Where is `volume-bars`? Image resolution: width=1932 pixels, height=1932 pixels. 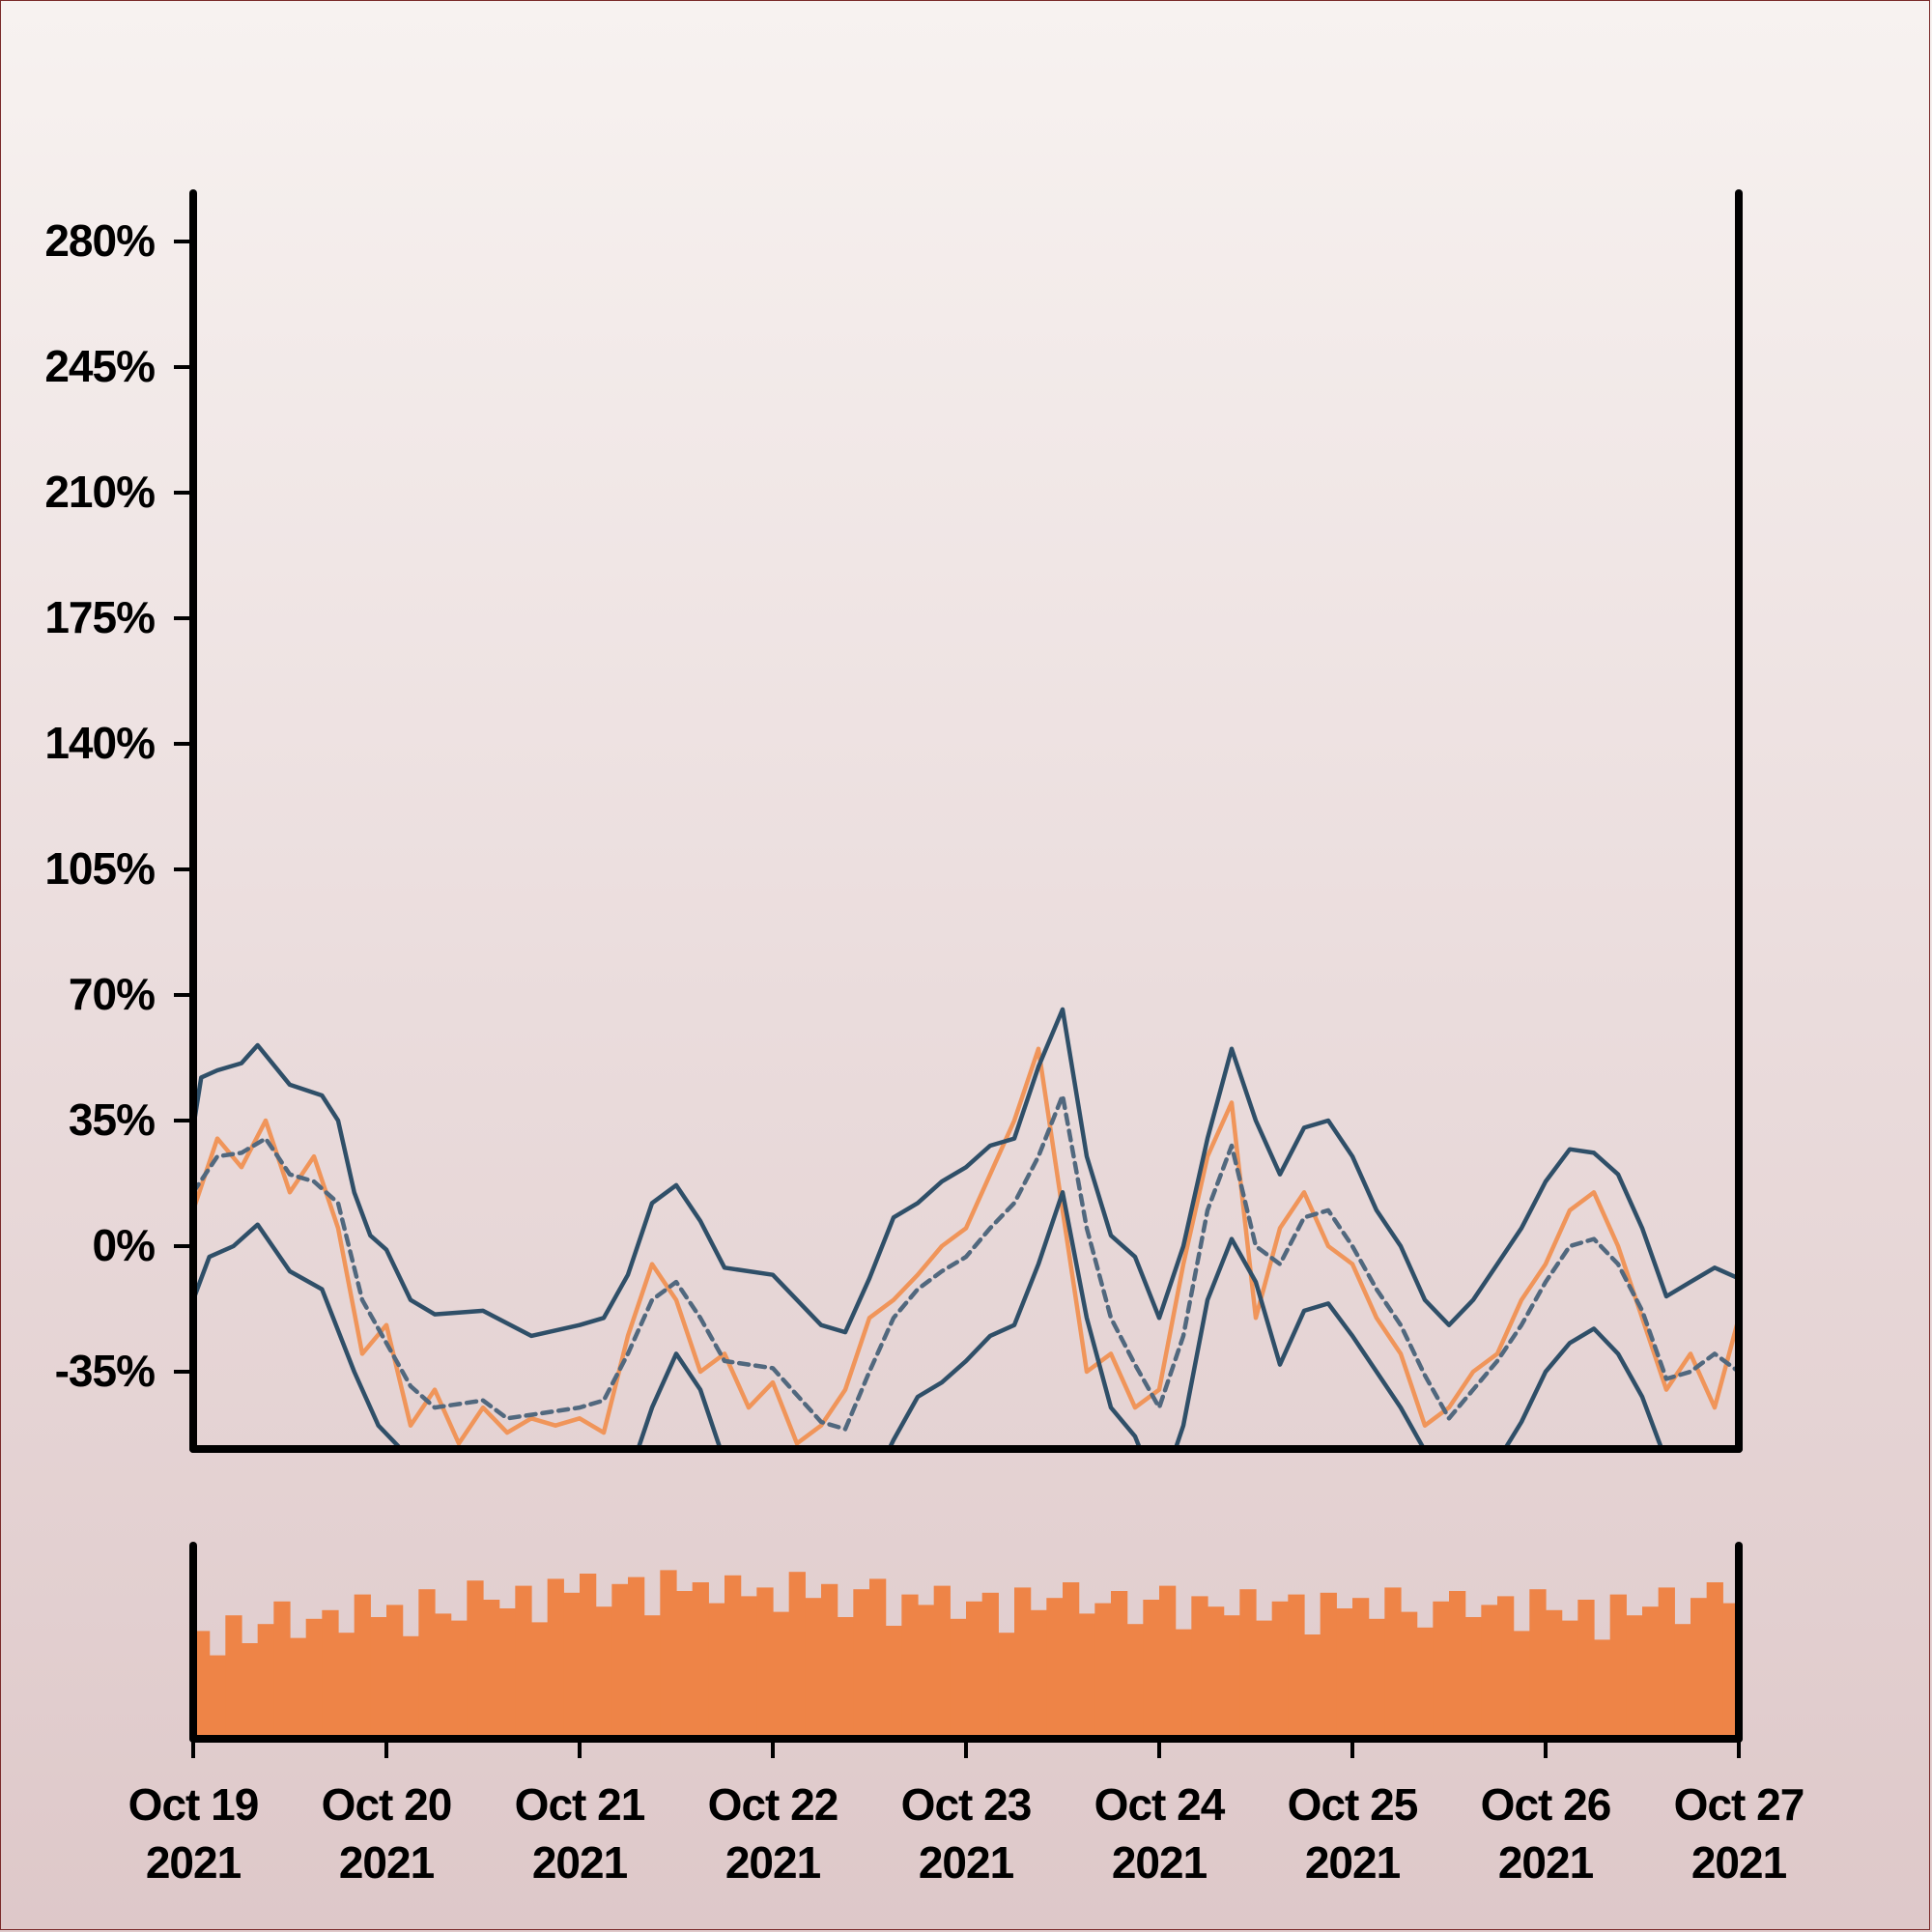 volume-bars is located at coordinates (966, 1654).